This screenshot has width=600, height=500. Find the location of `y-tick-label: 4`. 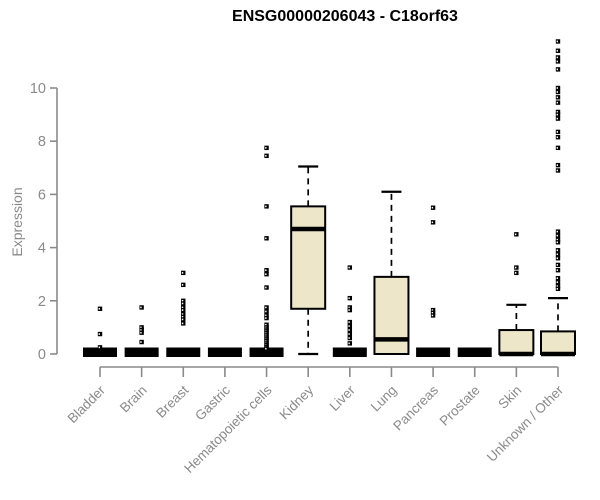

y-tick-label: 4 is located at coordinates (42, 249).